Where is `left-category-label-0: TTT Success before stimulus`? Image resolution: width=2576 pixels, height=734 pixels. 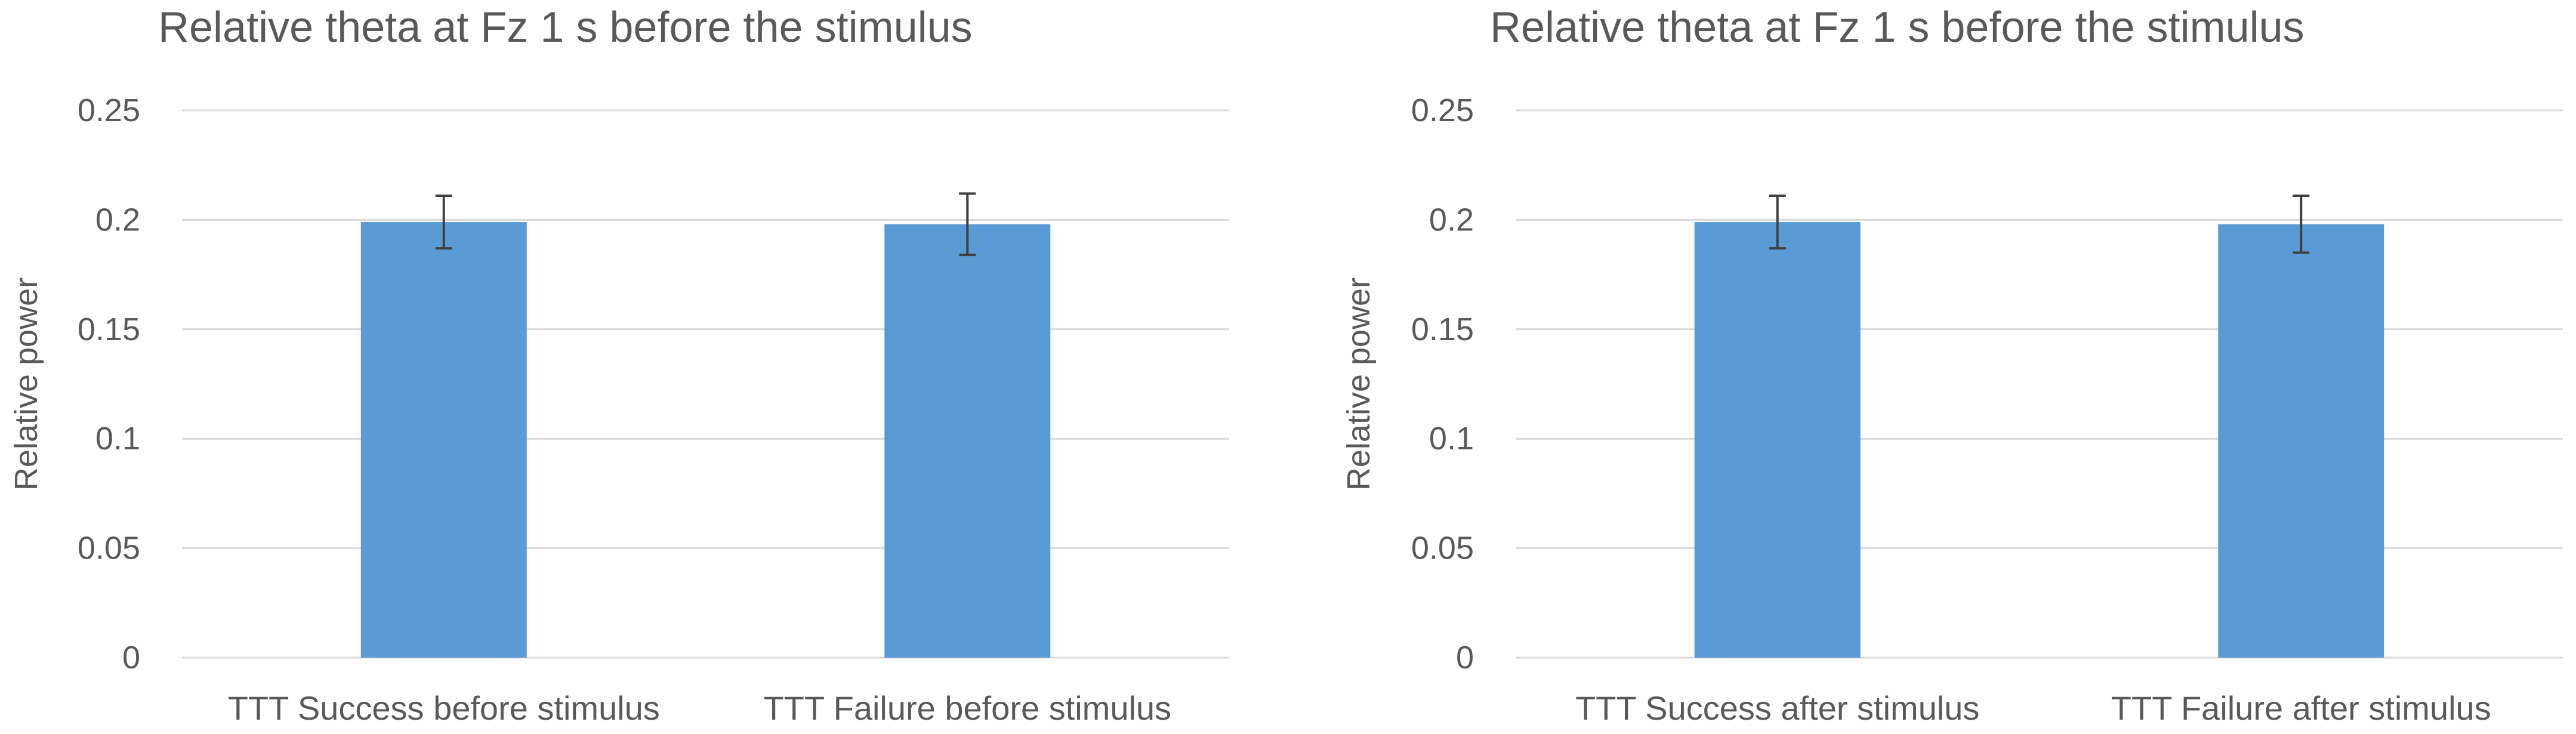
left-category-label-0: TTT Success before stimulus is located at coordinates (444, 708).